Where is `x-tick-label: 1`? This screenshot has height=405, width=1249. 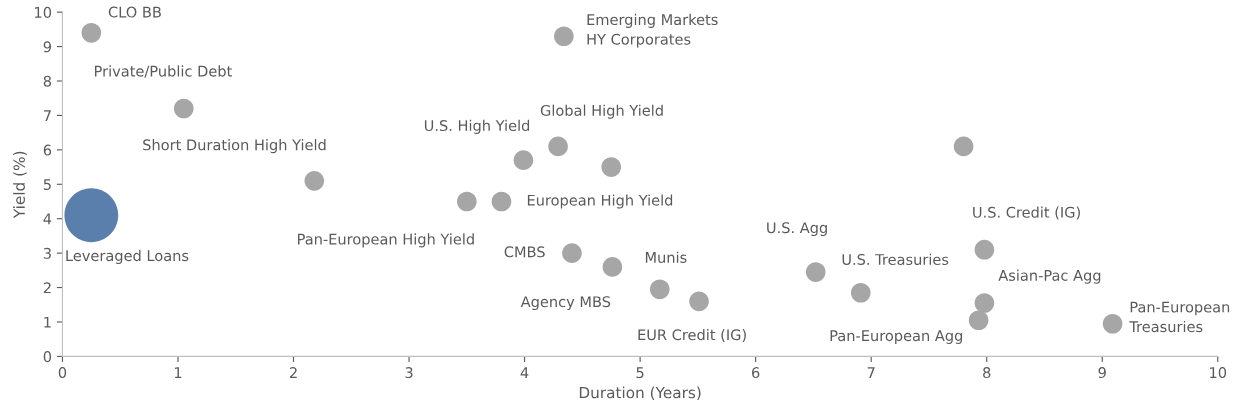 x-tick-label: 1 is located at coordinates (178, 372).